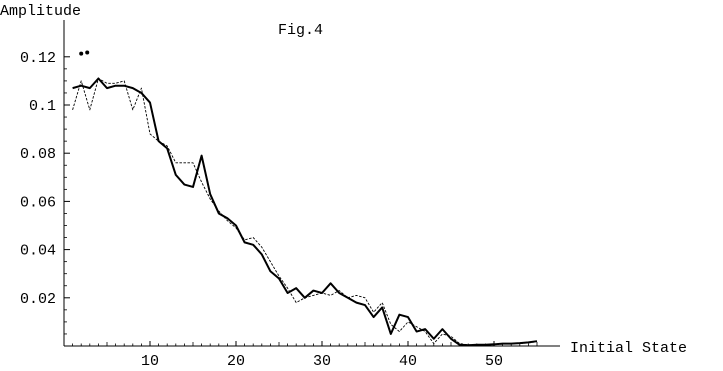 The width and height of the screenshot is (723, 371). Describe the element at coordinates (494, 361) in the screenshot. I see `x-tick-label: 50` at that location.